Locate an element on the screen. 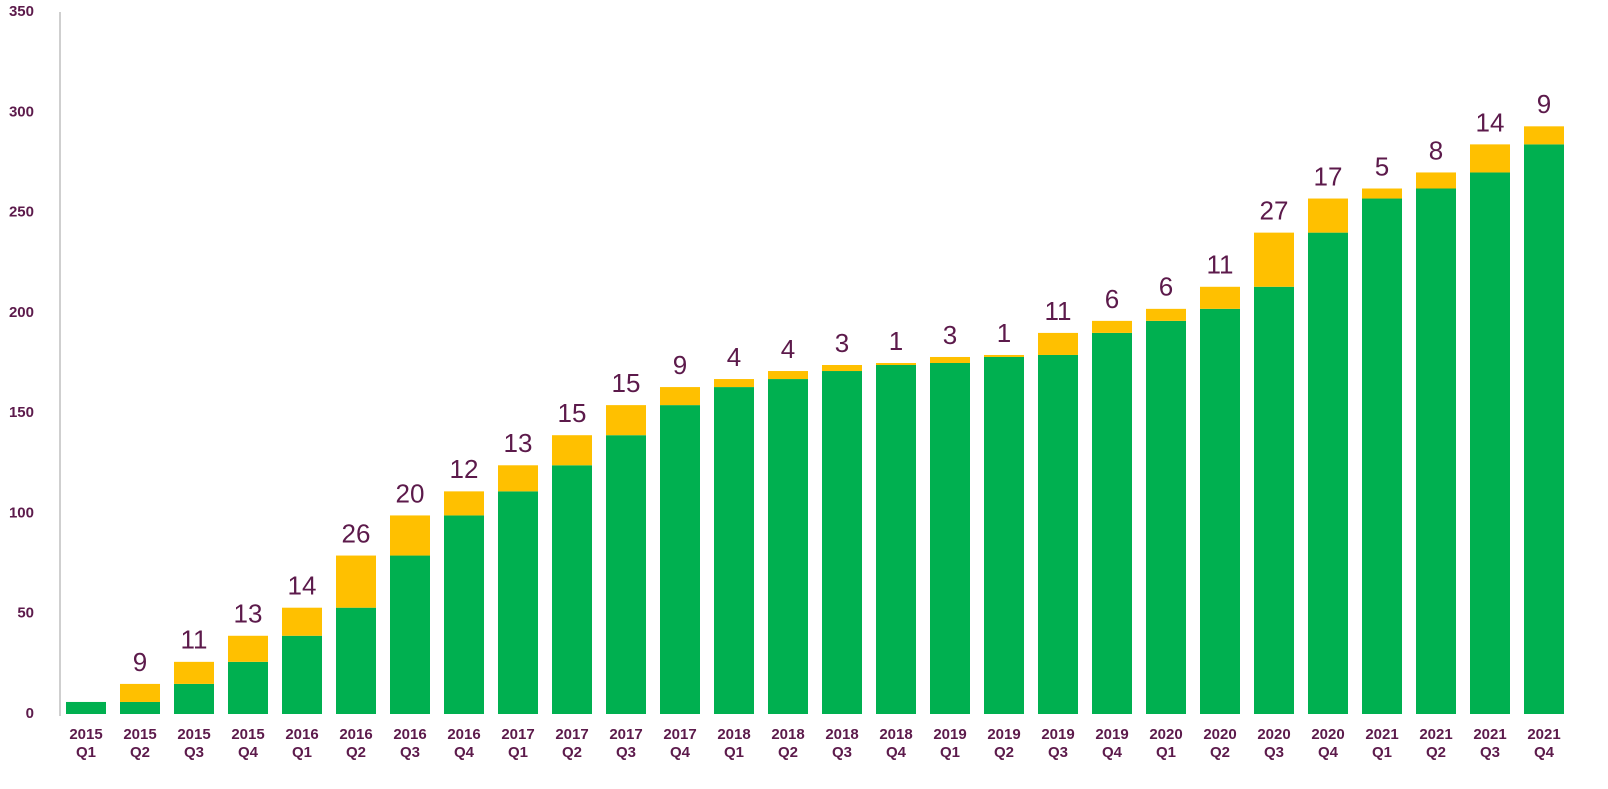  x-tick-label: 2021 Q1 is located at coordinates (1382, 743).